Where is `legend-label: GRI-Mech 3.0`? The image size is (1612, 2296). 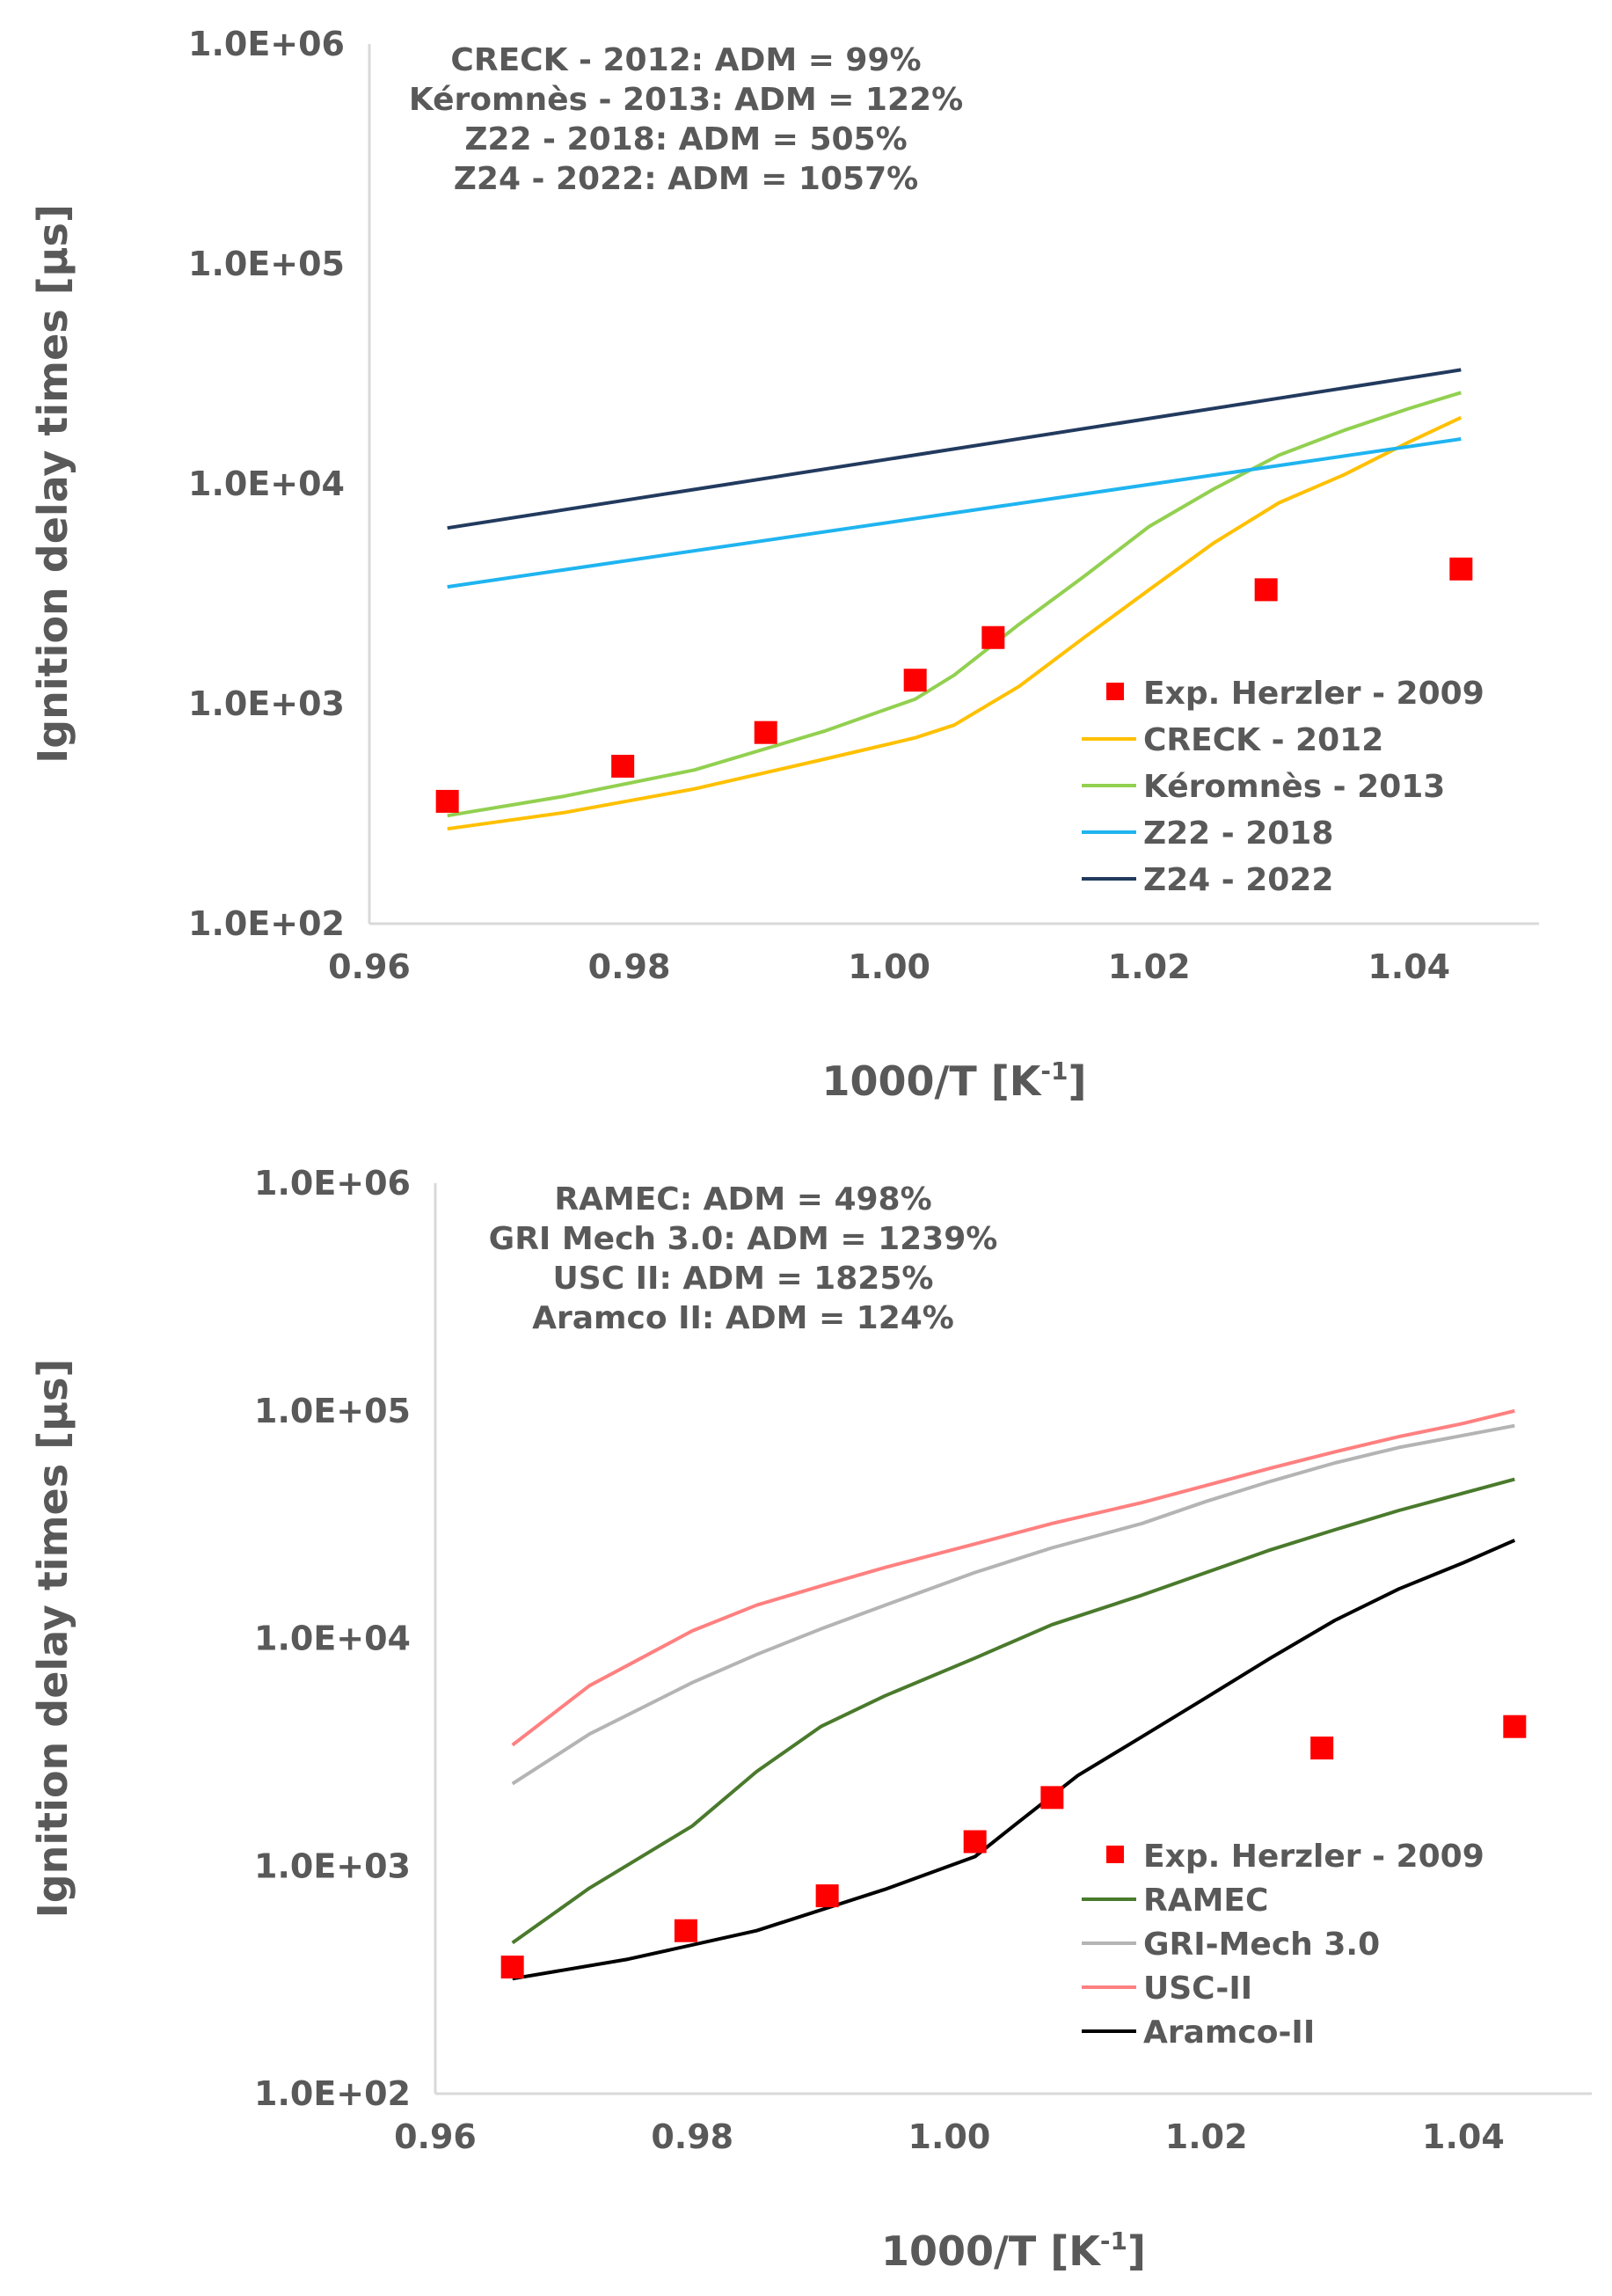 legend-label: GRI-Mech 3.0 is located at coordinates (1262, 1945).